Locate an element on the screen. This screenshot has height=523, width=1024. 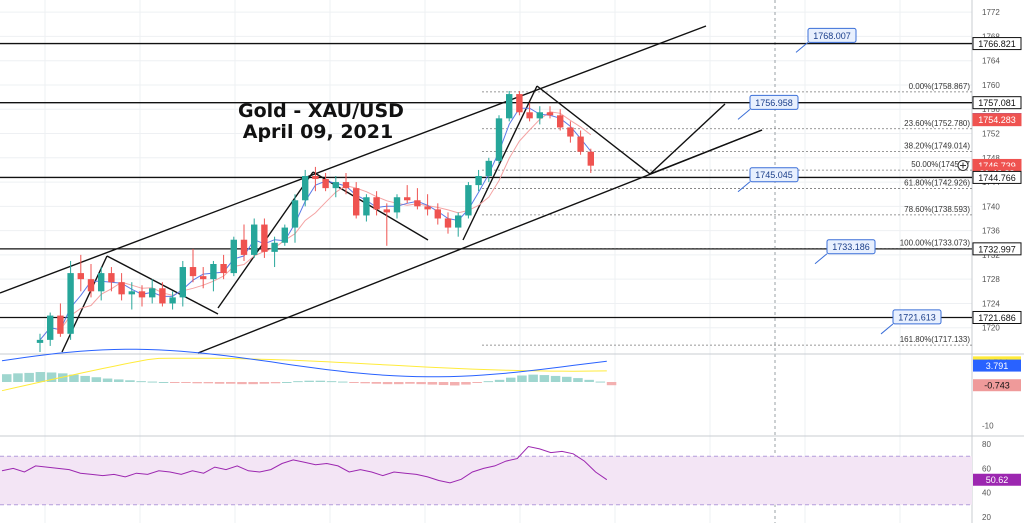
crosshair-plus-icon is located at coordinates (963, 165).